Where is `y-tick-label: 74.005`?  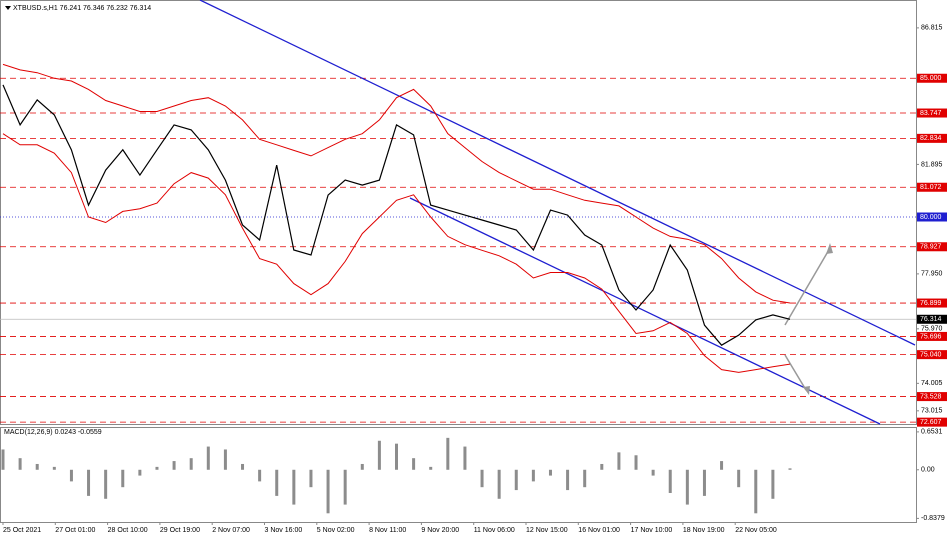 y-tick-label: 74.005 is located at coordinates (932, 383).